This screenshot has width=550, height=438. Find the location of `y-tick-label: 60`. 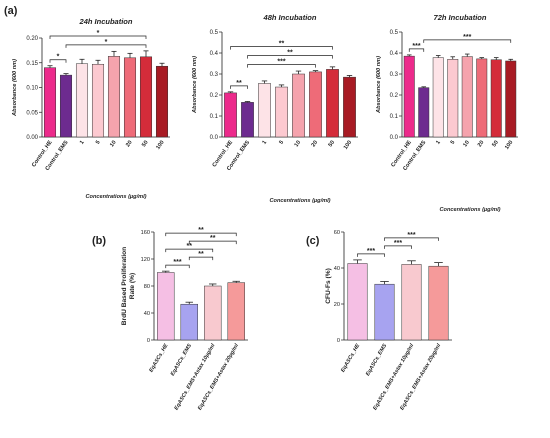

y-tick-label: 60 is located at coordinates (337, 233).